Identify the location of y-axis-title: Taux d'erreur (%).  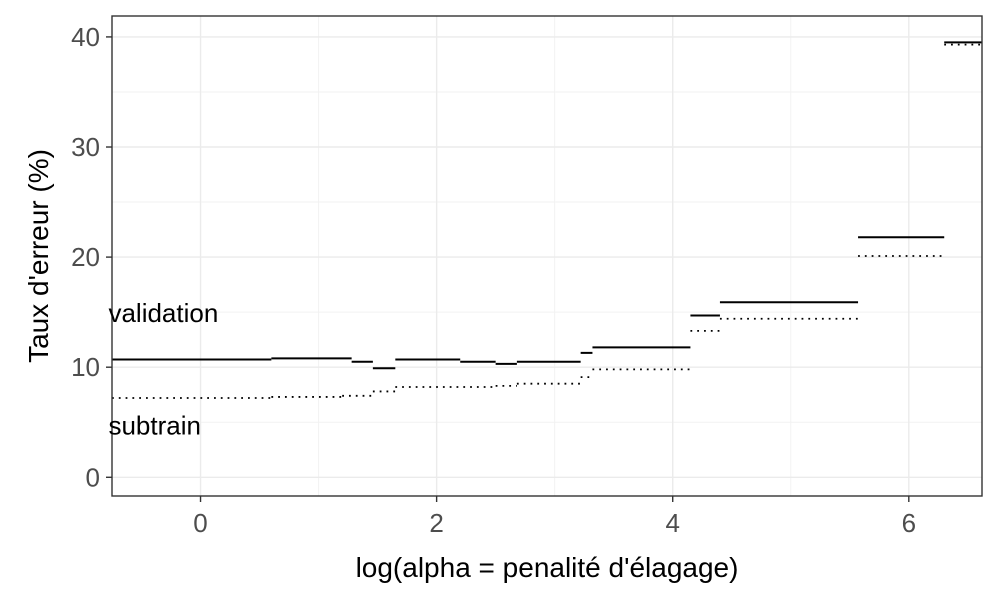
(38, 256).